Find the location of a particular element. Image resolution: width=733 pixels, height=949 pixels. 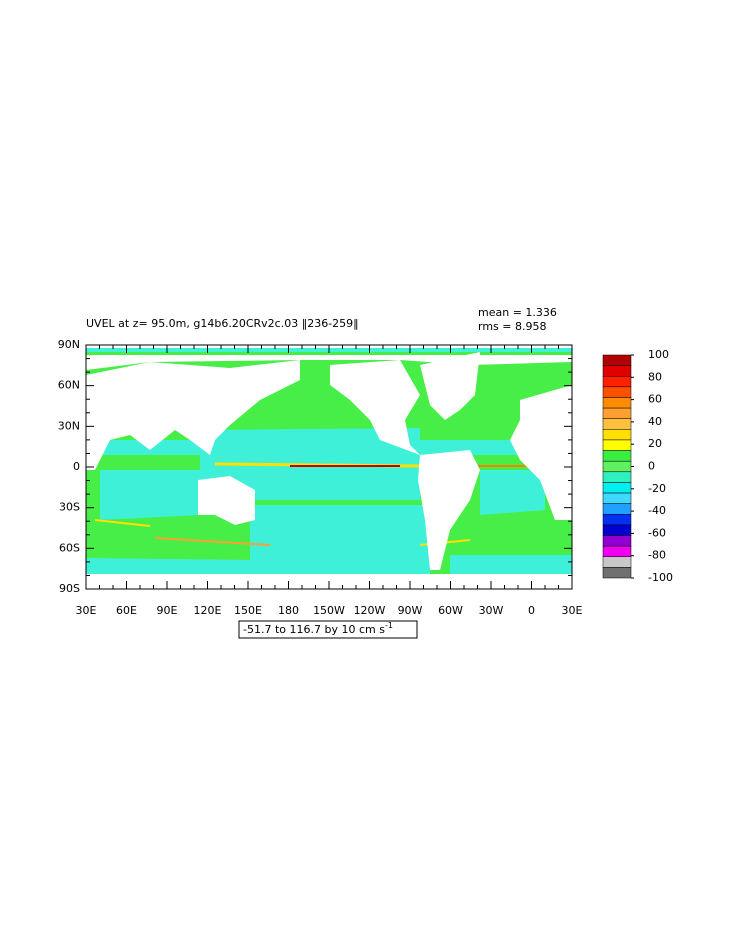

y-tick-label: 90N is located at coordinates (69, 344).